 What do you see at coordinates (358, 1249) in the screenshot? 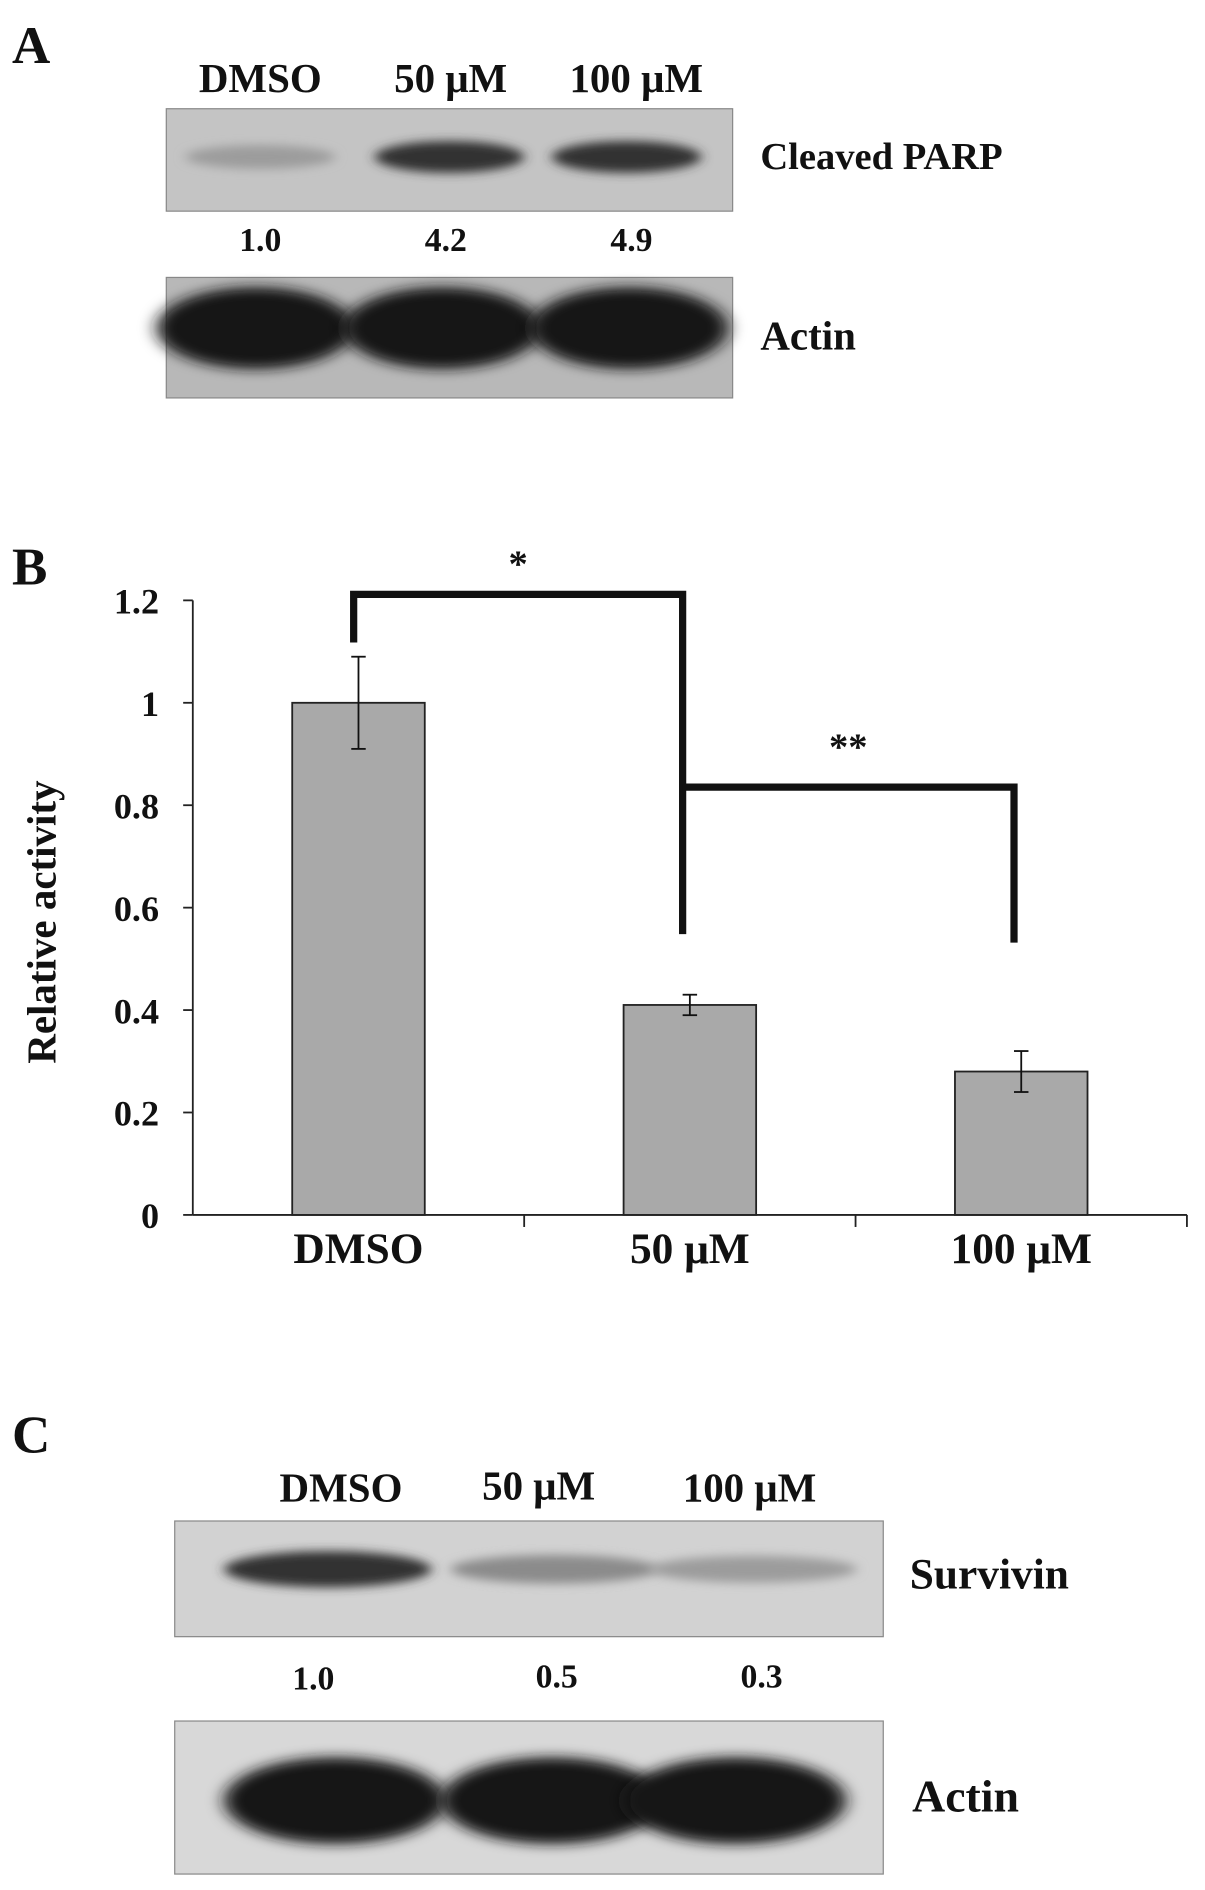
I see `x-tick-label: DMSO` at bounding box center [358, 1249].